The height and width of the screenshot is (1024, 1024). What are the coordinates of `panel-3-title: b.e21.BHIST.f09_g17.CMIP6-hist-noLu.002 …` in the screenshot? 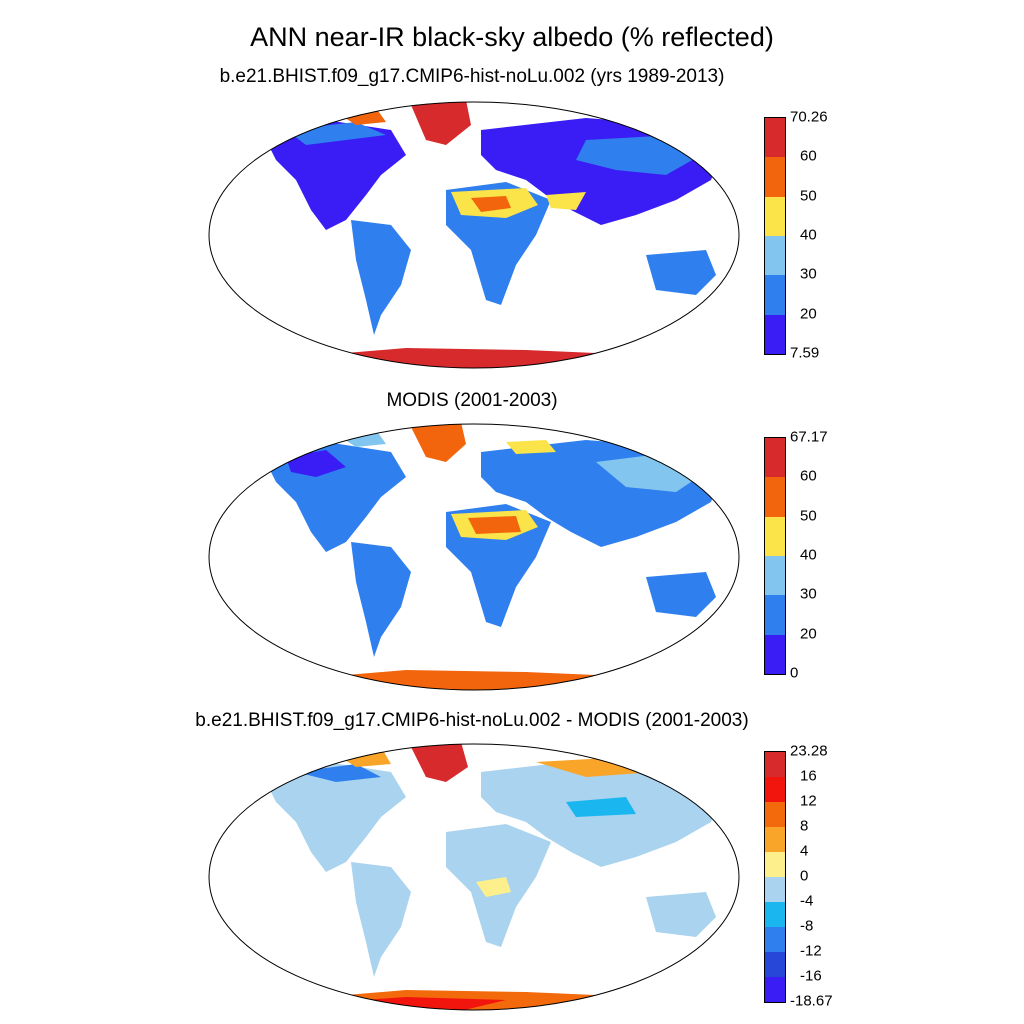 It's located at (472, 720).